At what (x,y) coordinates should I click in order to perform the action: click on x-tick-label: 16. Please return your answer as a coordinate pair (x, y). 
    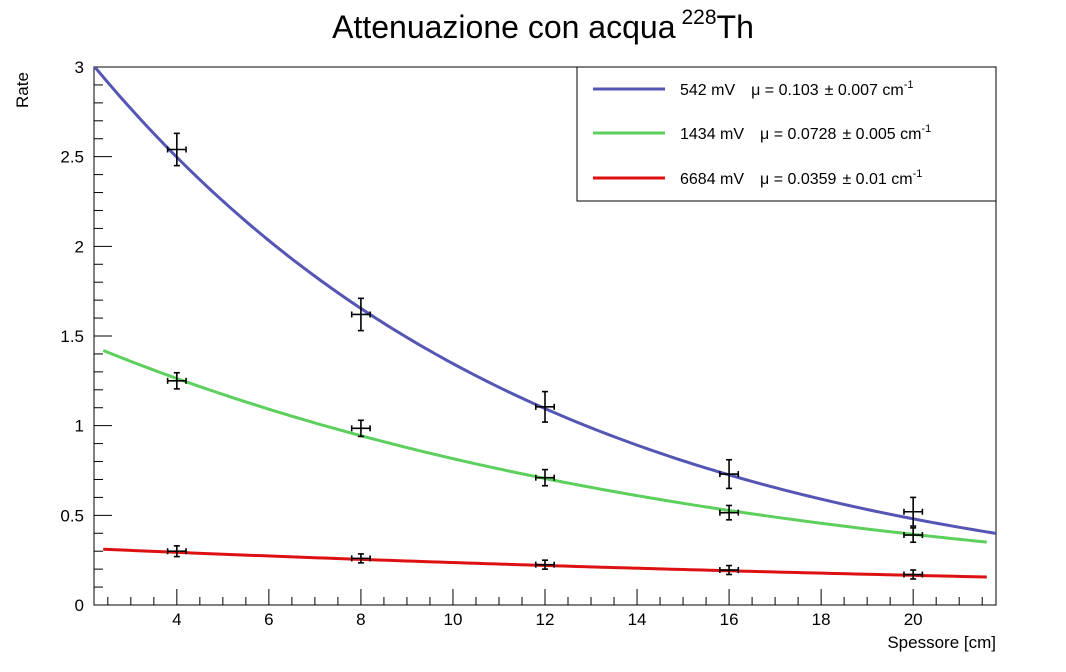
    Looking at the image, I should click on (729, 619).